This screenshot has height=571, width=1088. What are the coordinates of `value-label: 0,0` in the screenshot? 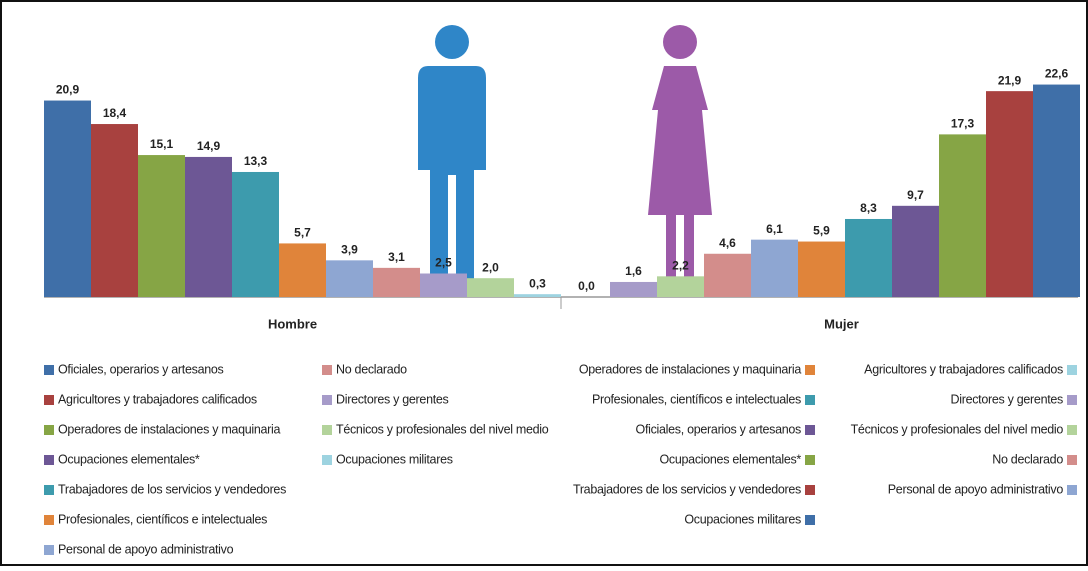 It's located at (586, 286).